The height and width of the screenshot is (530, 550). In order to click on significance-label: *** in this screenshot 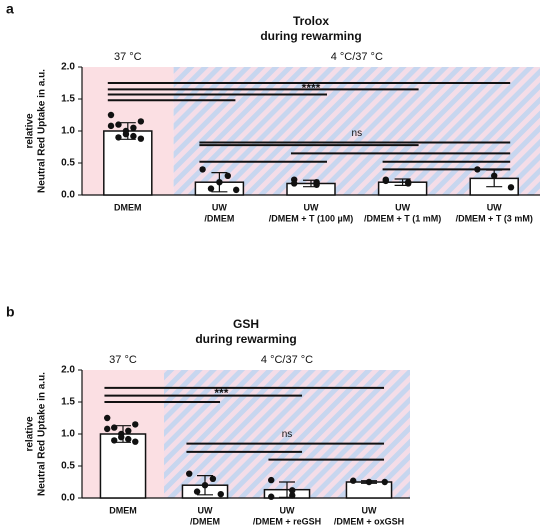, I will do `click(221, 393)`.